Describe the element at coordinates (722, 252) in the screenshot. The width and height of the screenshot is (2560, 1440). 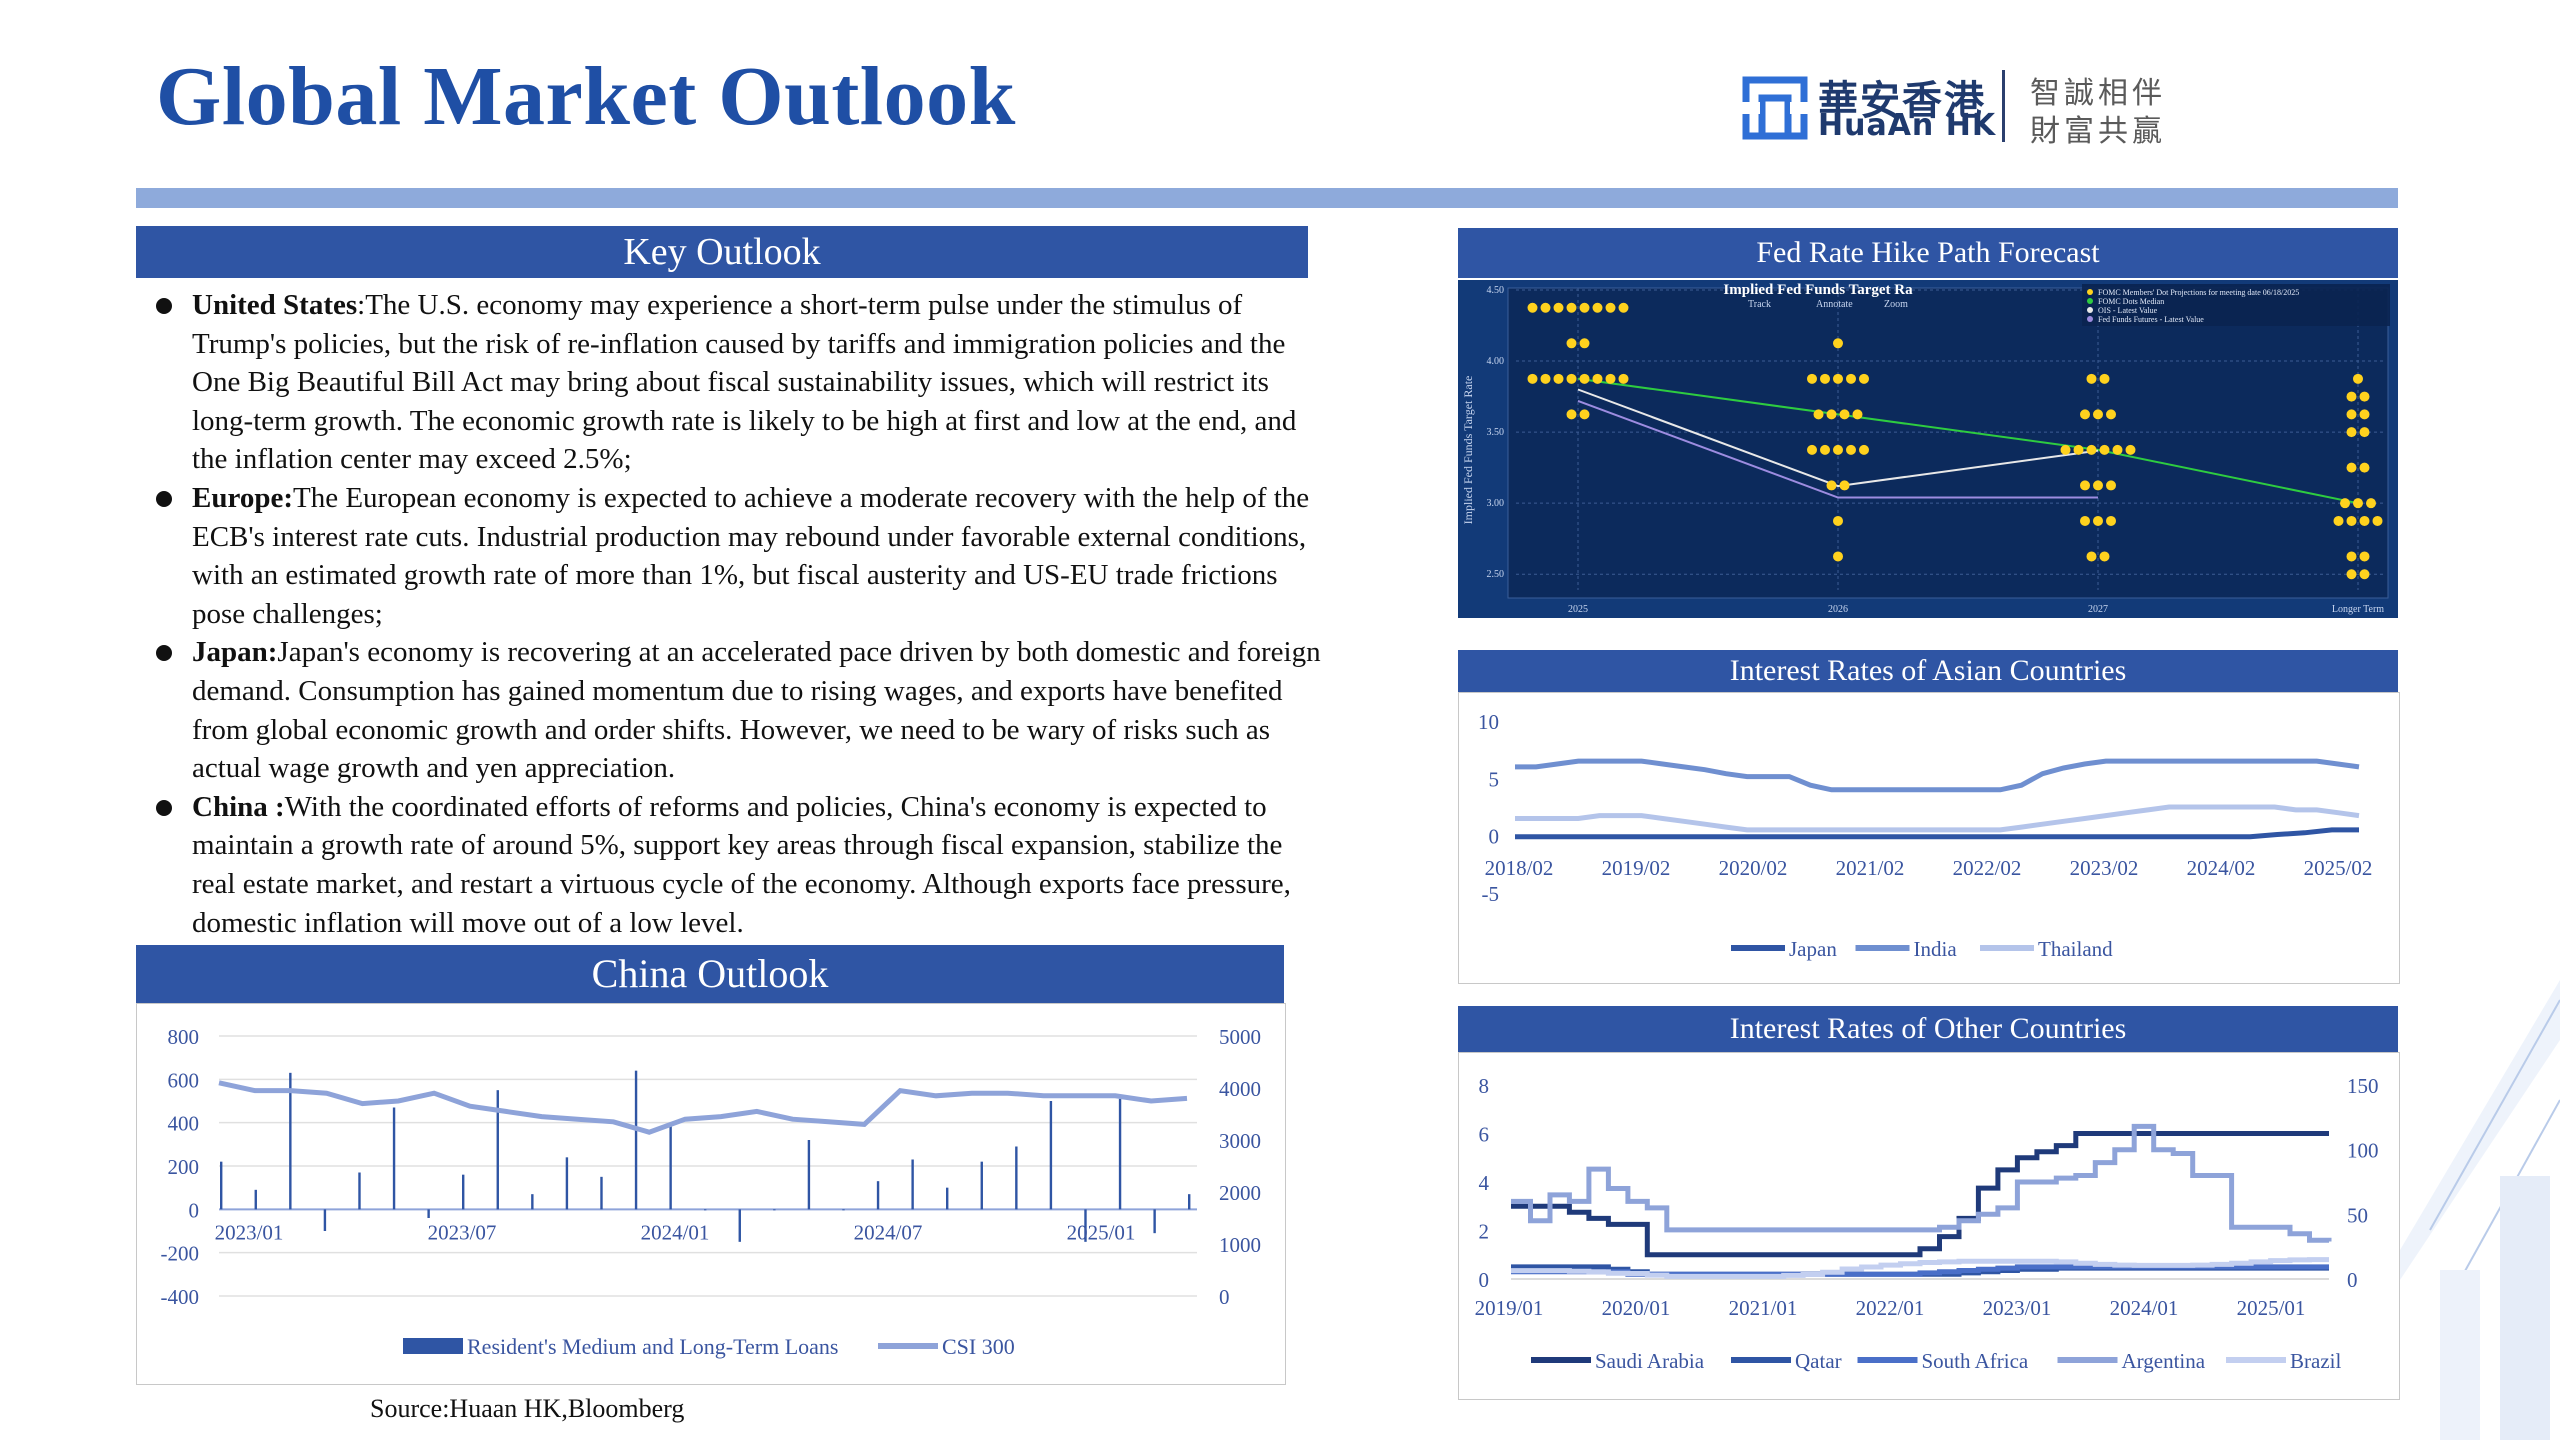
I see `key-outlook-header: Key Outlook` at that location.